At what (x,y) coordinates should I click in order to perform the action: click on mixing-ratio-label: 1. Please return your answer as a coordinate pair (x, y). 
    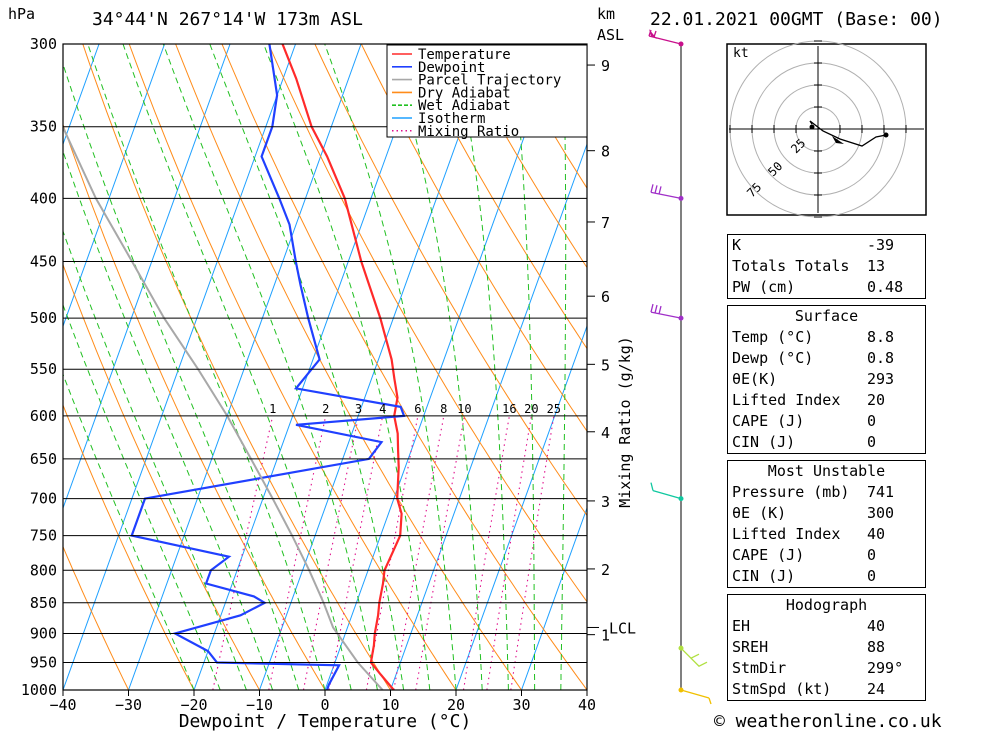
    Looking at the image, I should click on (272, 409).